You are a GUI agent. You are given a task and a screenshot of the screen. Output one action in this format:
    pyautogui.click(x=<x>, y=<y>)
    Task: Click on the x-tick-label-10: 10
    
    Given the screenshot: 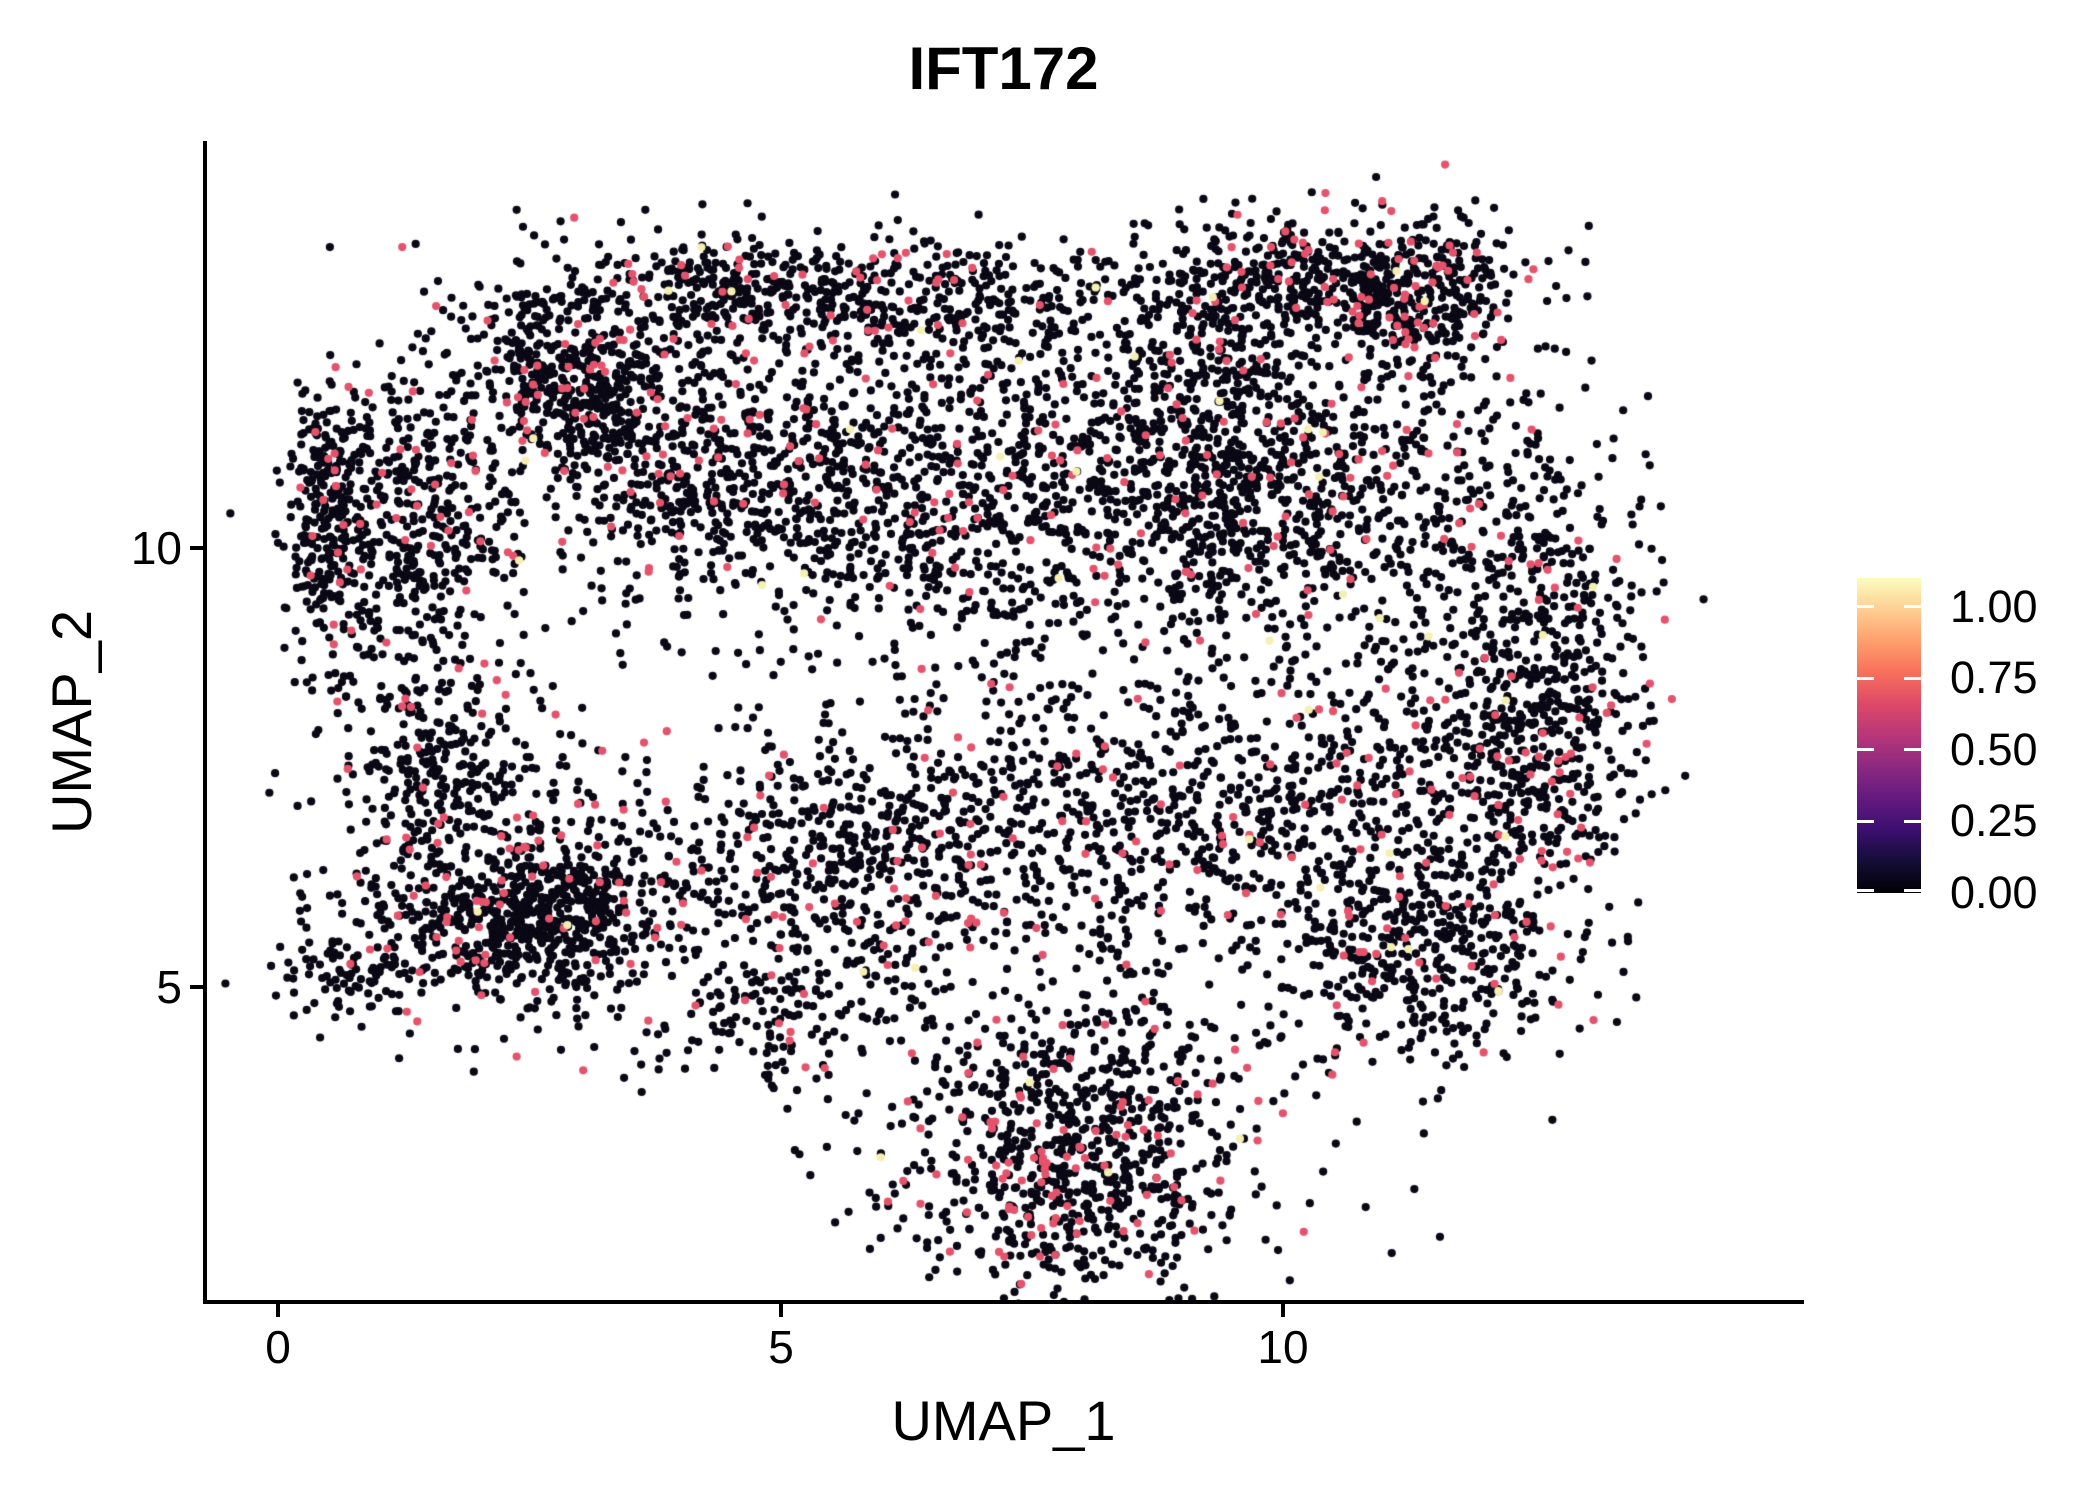 What is the action you would take?
    pyautogui.click(x=1283, y=1347)
    